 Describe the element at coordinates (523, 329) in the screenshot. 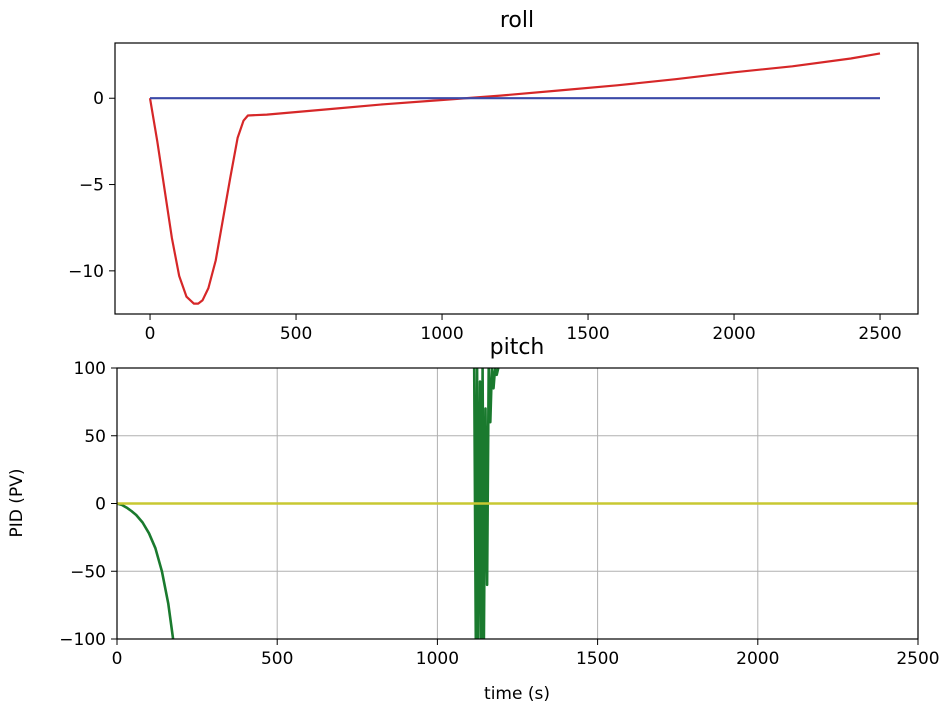

I see `roll-x-ticks: 0 500 1000 1500 2000 2500` at that location.